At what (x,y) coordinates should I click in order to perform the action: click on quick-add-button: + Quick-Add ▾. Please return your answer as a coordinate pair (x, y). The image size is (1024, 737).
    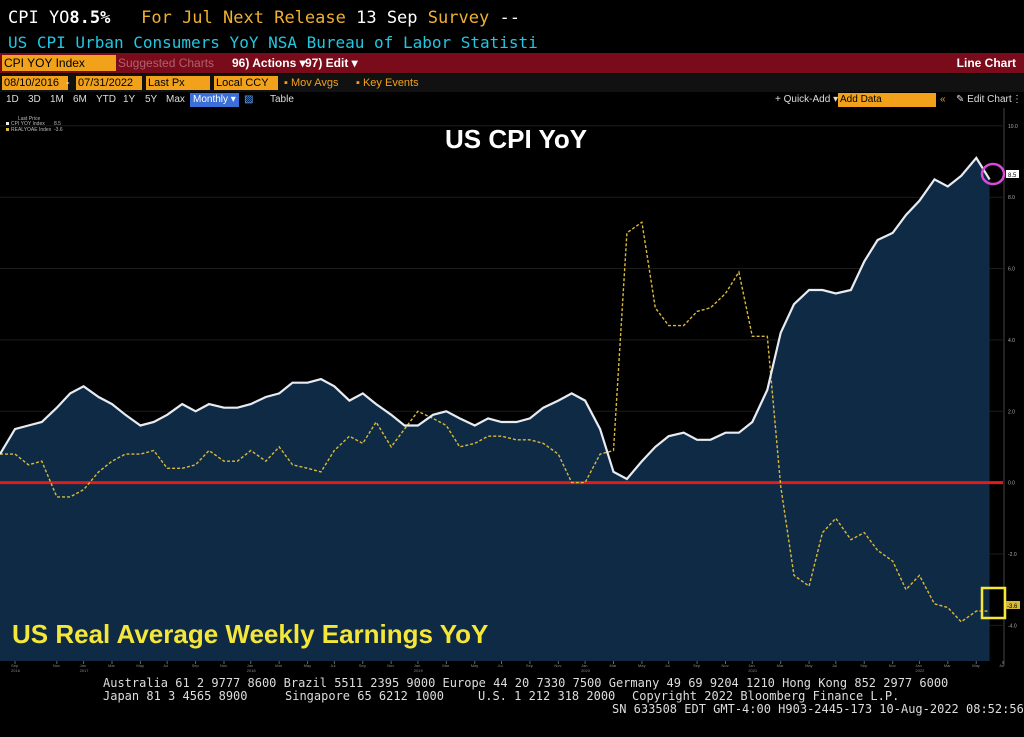
    Looking at the image, I should click on (807, 99).